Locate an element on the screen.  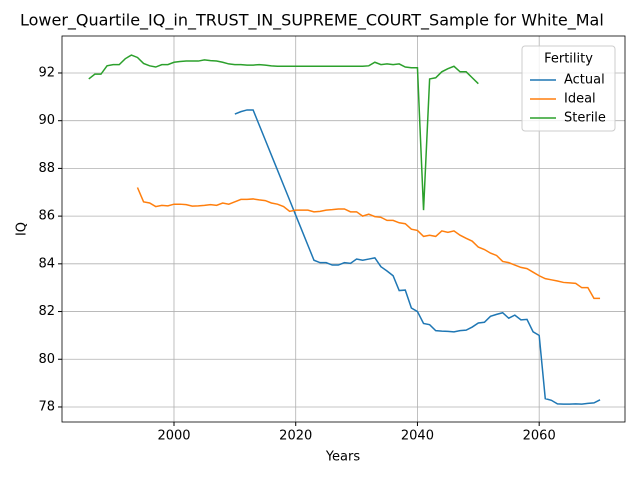
x-axis-label: Years is located at coordinates (343, 457).